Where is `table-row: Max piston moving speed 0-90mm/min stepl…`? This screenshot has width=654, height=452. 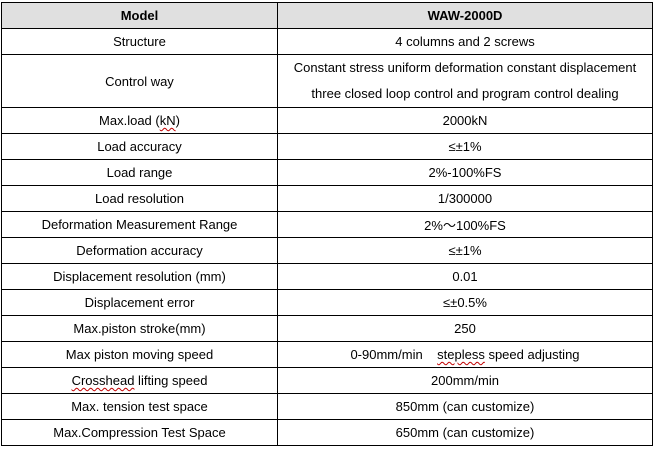 table-row: Max piston moving speed 0-90mm/min stepl… is located at coordinates (327, 354).